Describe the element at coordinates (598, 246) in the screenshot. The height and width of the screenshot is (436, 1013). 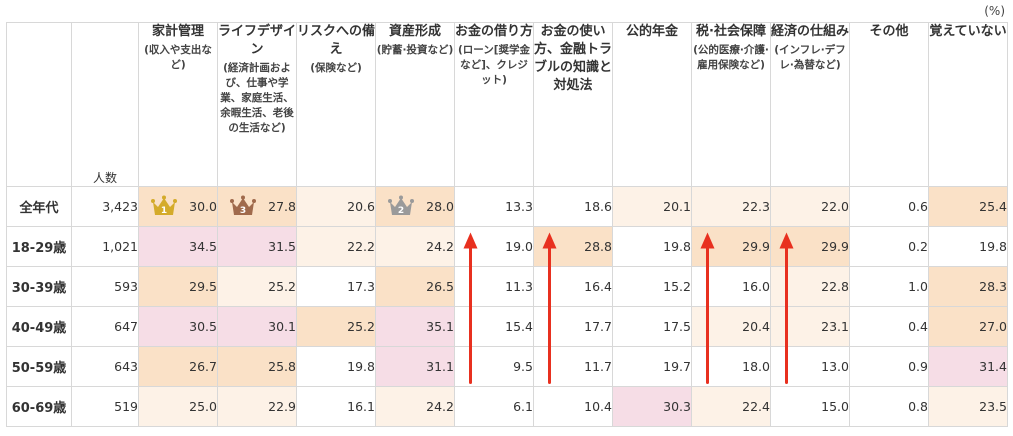
I see `cell-value: 28.8` at that location.